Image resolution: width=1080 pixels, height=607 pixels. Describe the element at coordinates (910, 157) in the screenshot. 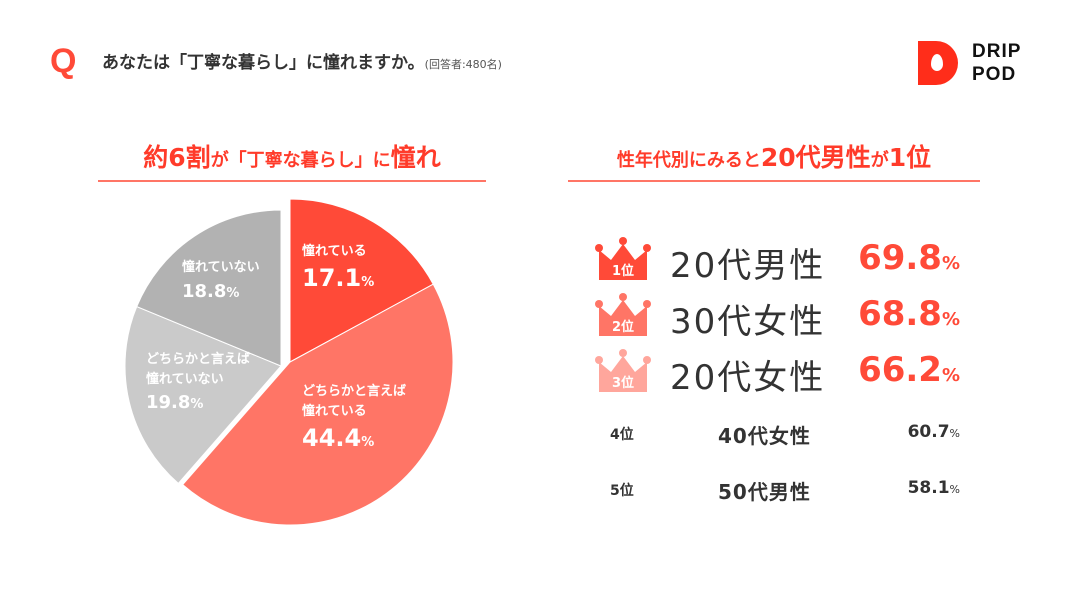

I see `heading-emph: 1位` at that location.